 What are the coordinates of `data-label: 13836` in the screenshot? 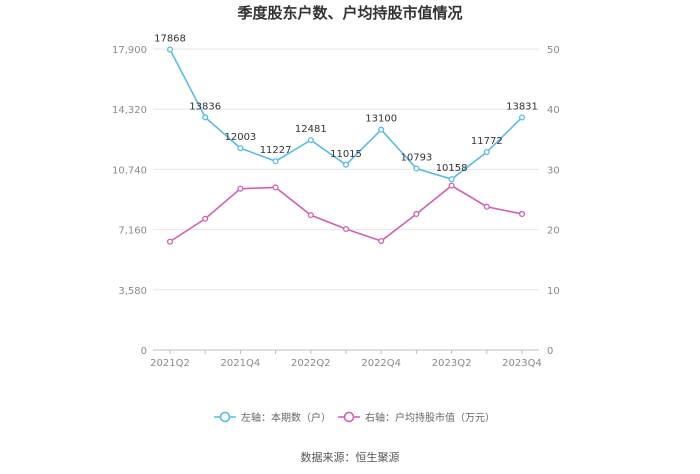 It's located at (205, 106).